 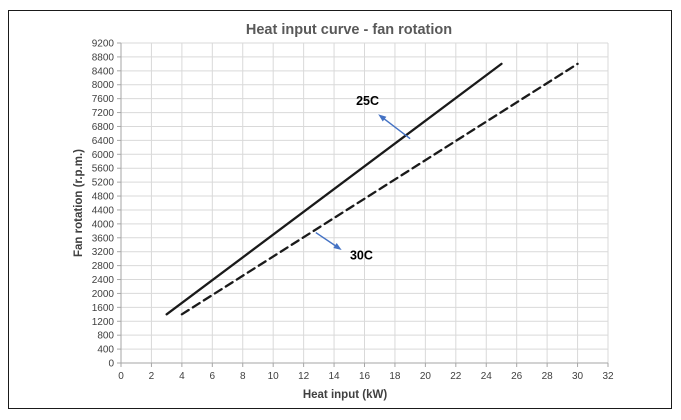 What do you see at coordinates (456, 376) in the screenshot?
I see `x-tick-label: 22` at bounding box center [456, 376].